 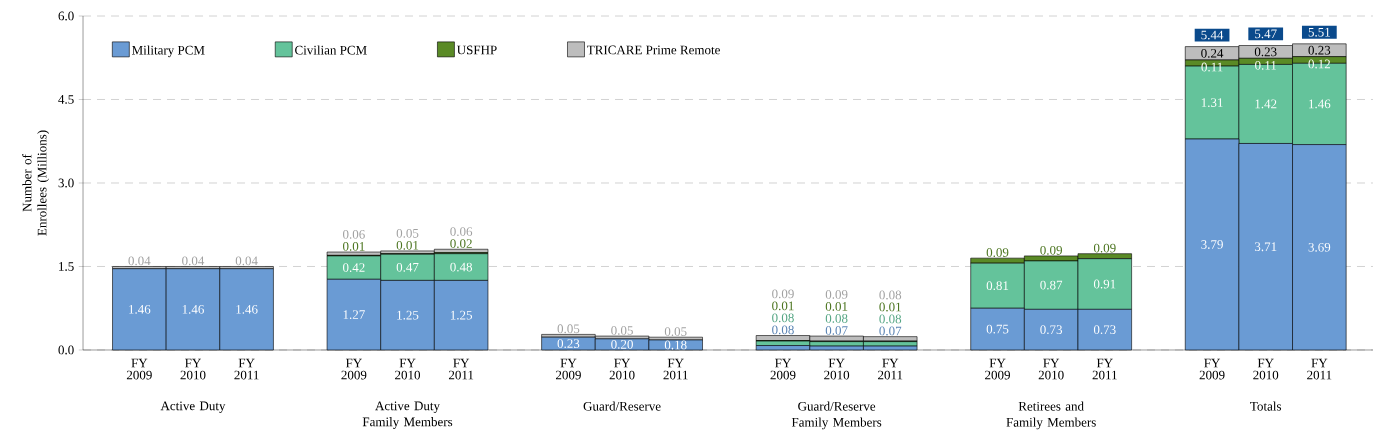 I want to click on data-label: 1.42, so click(x=1266, y=104).